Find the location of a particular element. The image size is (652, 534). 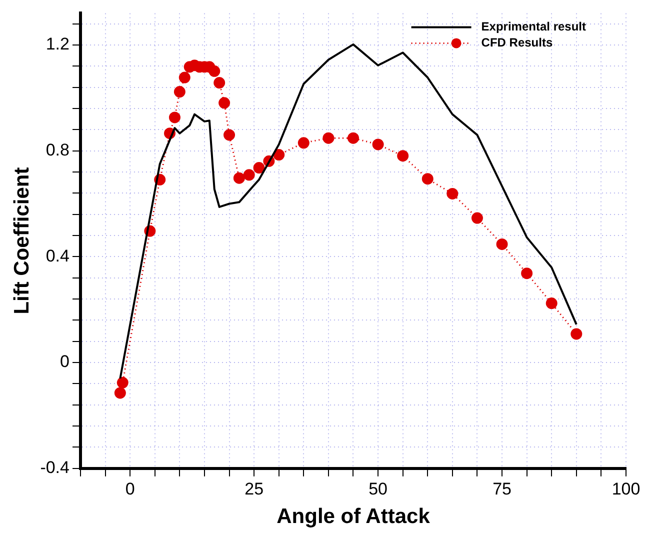

y-tick-label: 1.2 is located at coordinates (58, 44).